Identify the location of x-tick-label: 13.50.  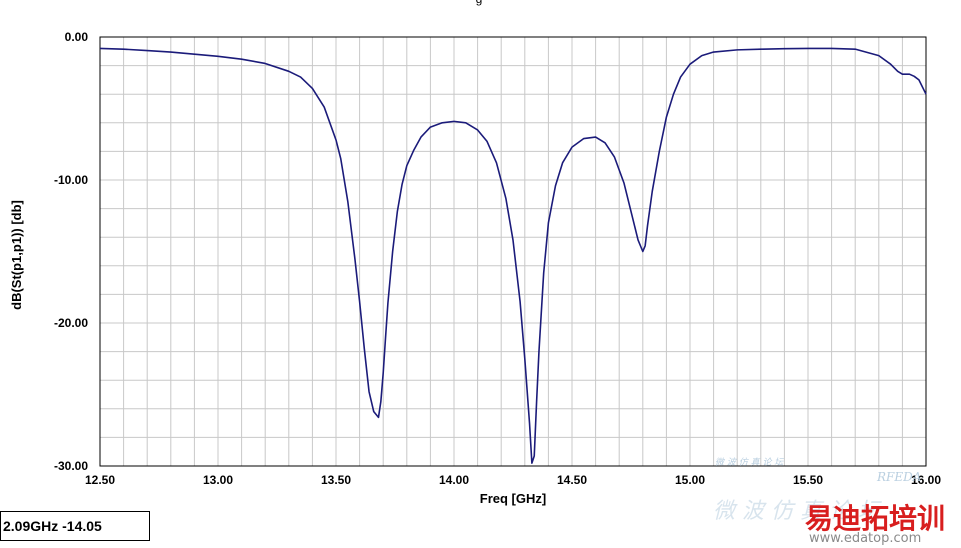
(336, 480).